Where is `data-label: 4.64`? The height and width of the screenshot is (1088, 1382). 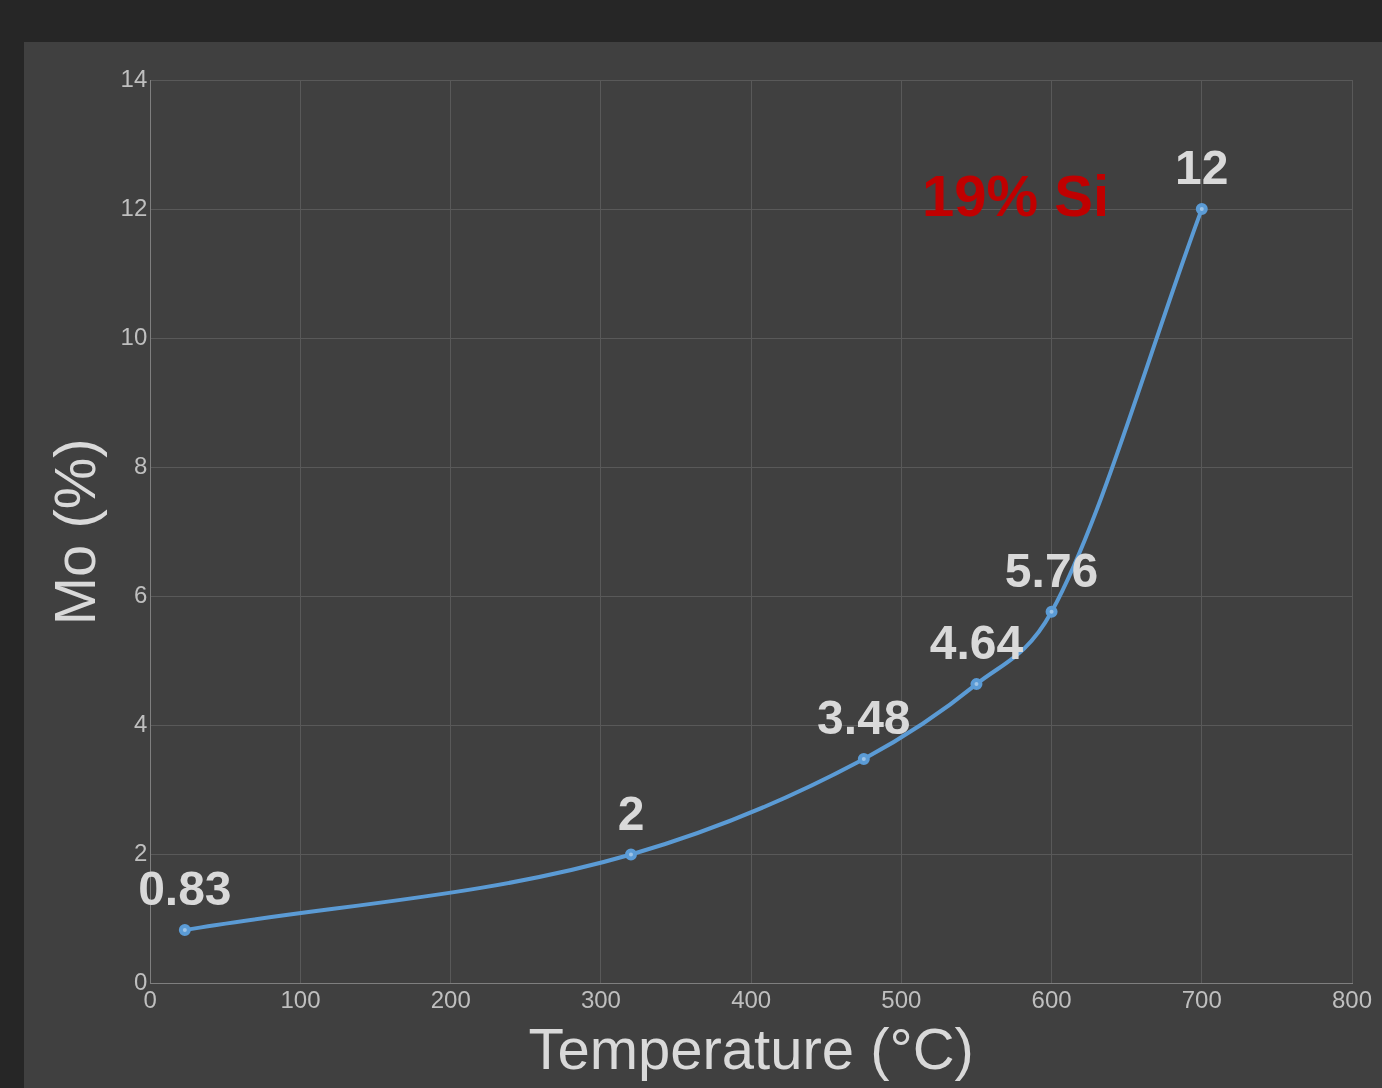
data-label: 4.64 is located at coordinates (976, 643).